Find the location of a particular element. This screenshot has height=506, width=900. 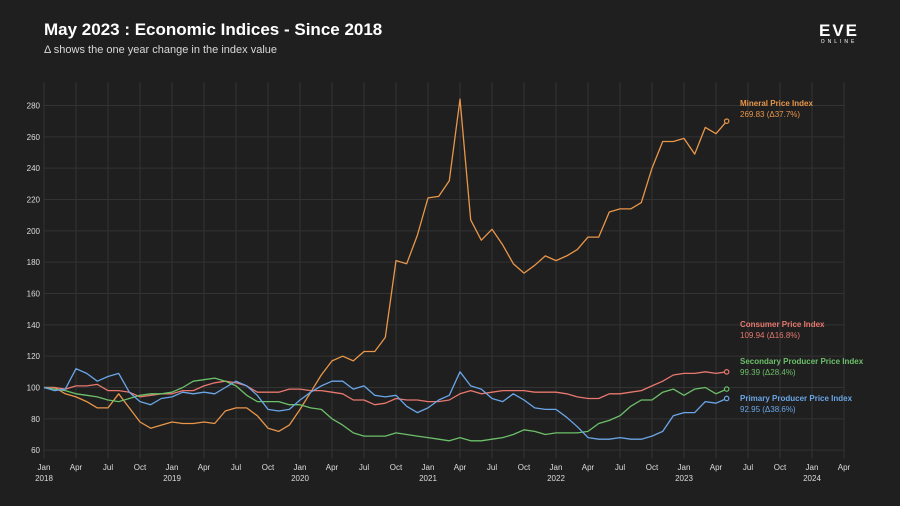

x-tick-year-label: 2022 is located at coordinates (556, 478).